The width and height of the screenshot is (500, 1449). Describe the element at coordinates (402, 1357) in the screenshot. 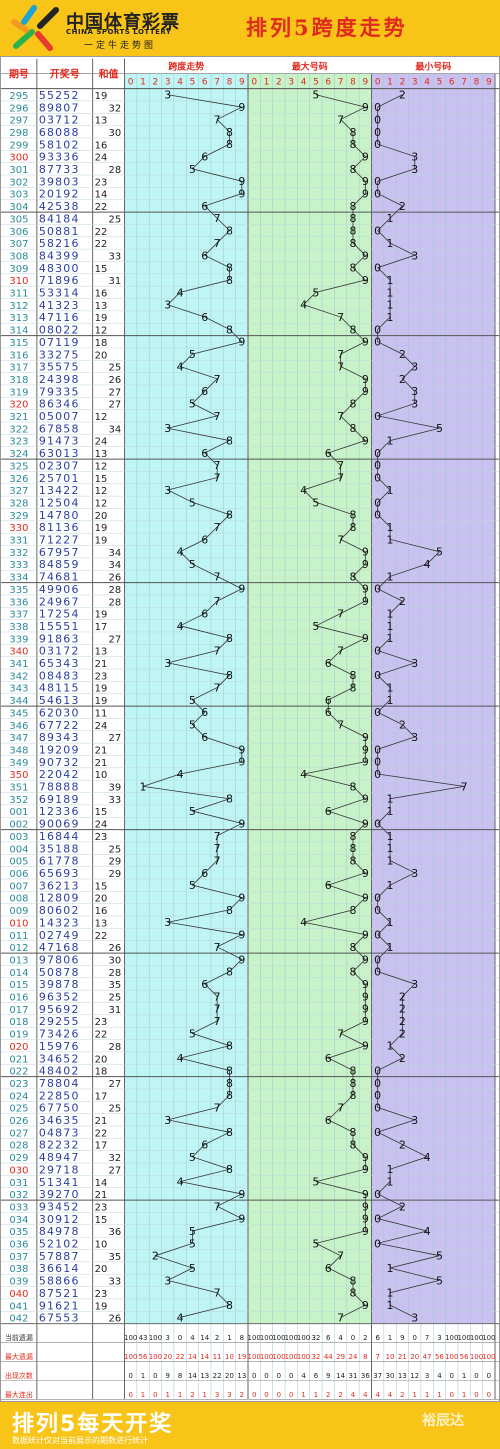

I see `stat-value: 21` at that location.